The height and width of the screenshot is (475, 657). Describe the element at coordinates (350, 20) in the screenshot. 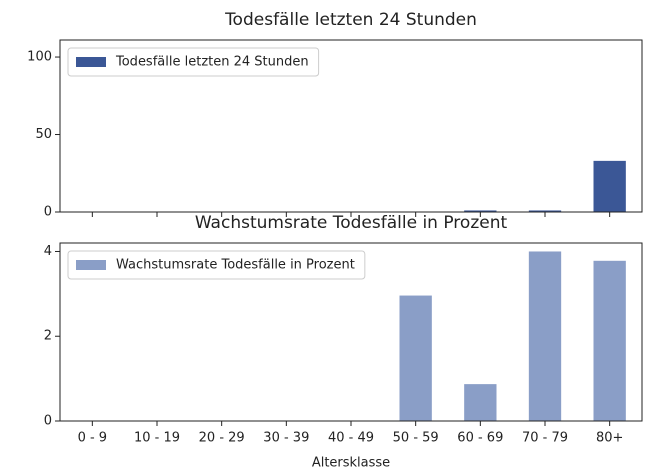

I see `chart-title: Todesfälle letzten 24 Stunden` at that location.